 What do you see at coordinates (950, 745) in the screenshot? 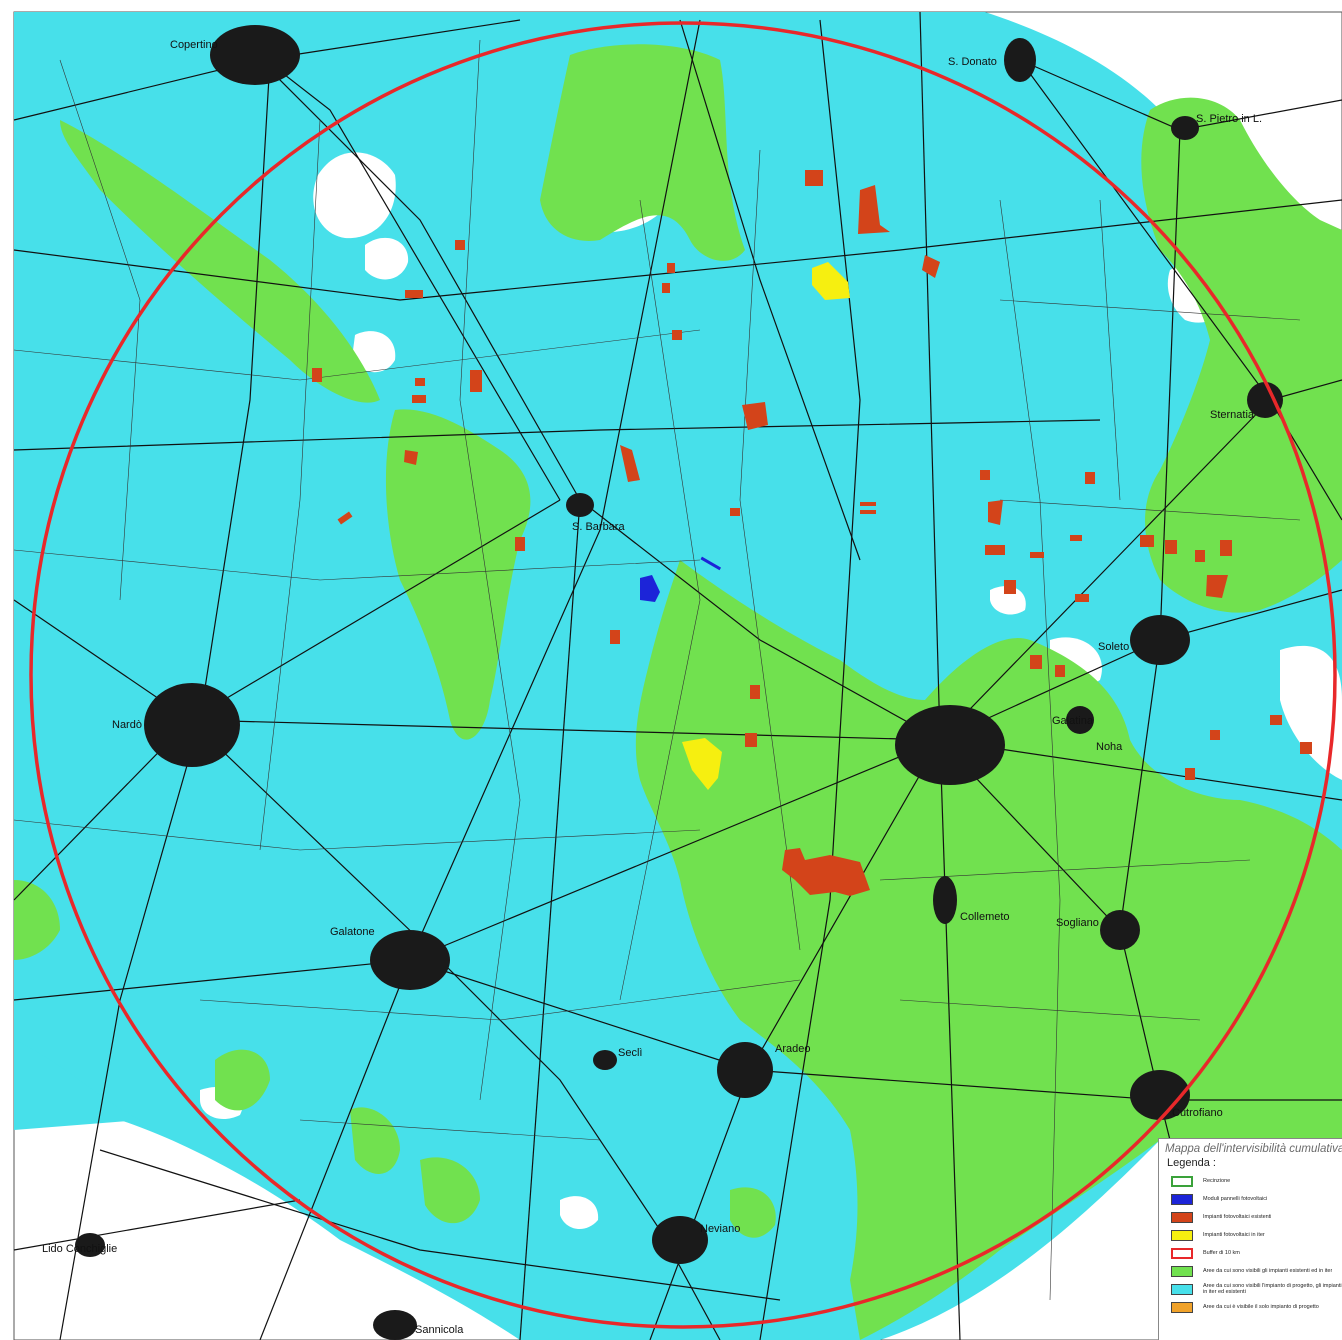
I see `settlement-galatina` at bounding box center [950, 745].